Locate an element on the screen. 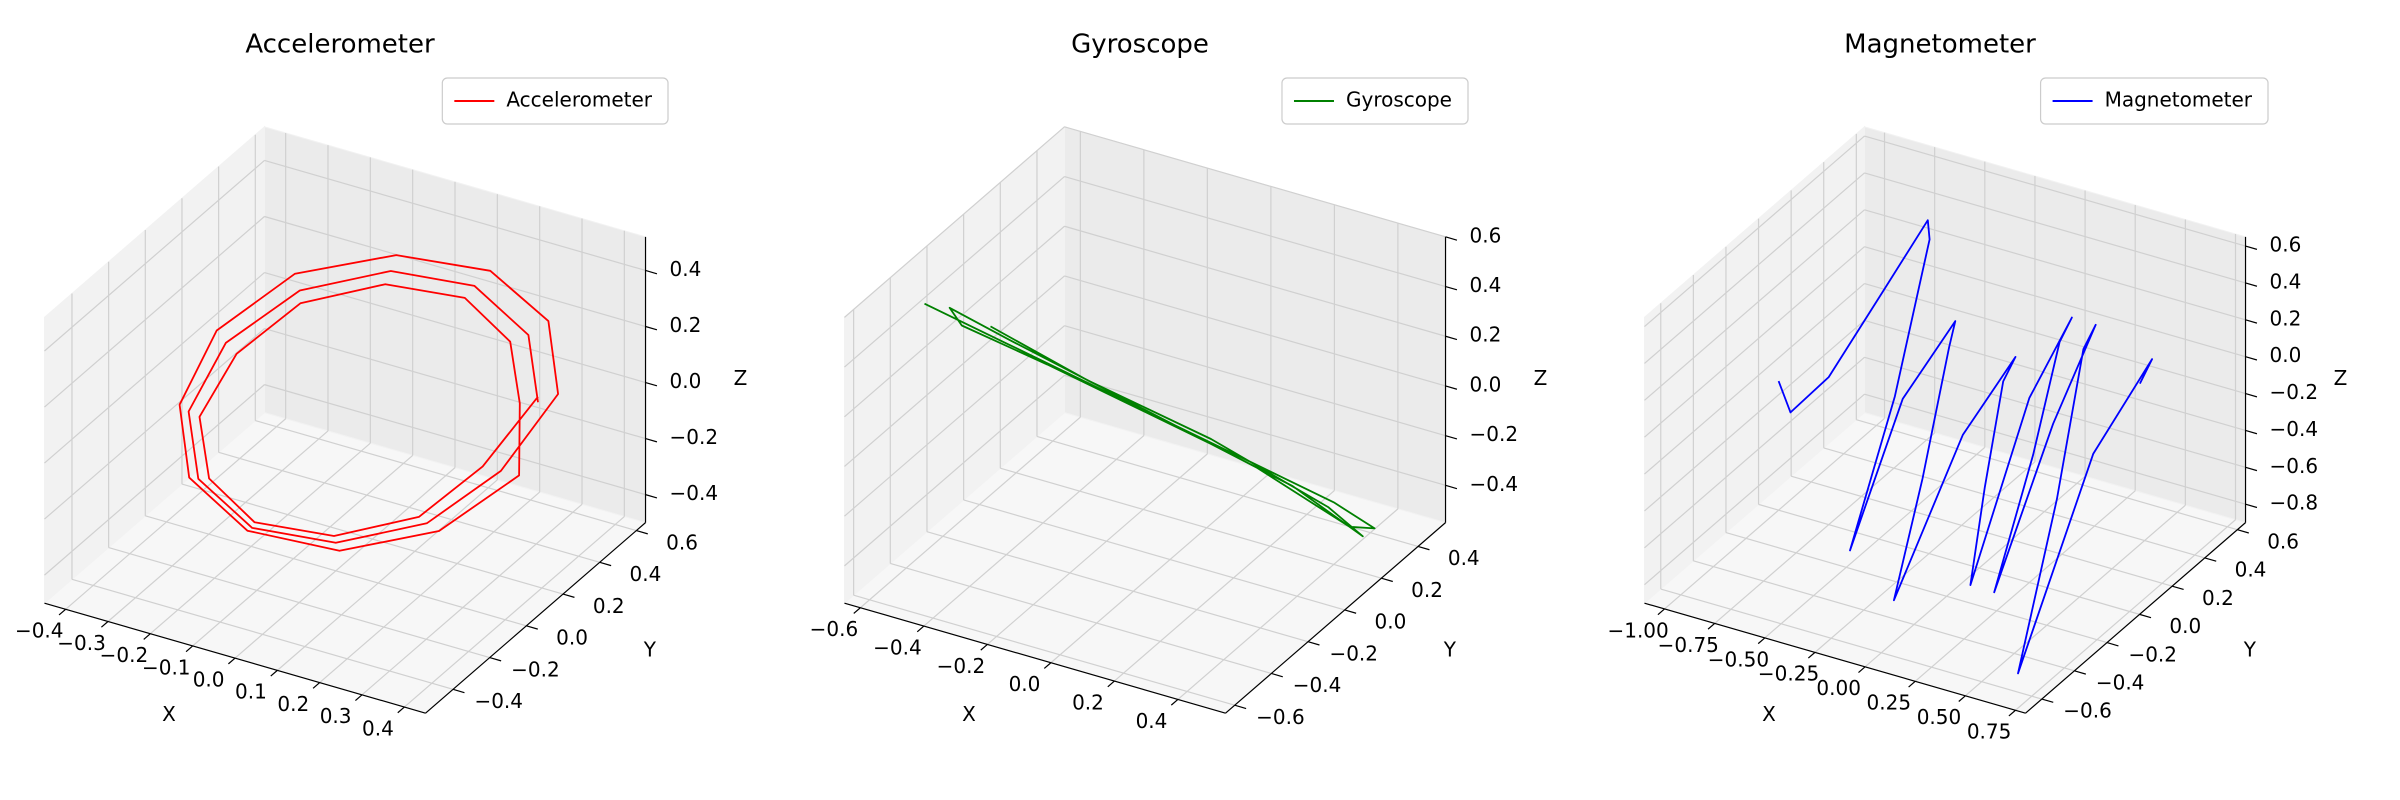 This screenshot has width=2400, height=800. x-tick-label: 0.50 is located at coordinates (1939, 717).